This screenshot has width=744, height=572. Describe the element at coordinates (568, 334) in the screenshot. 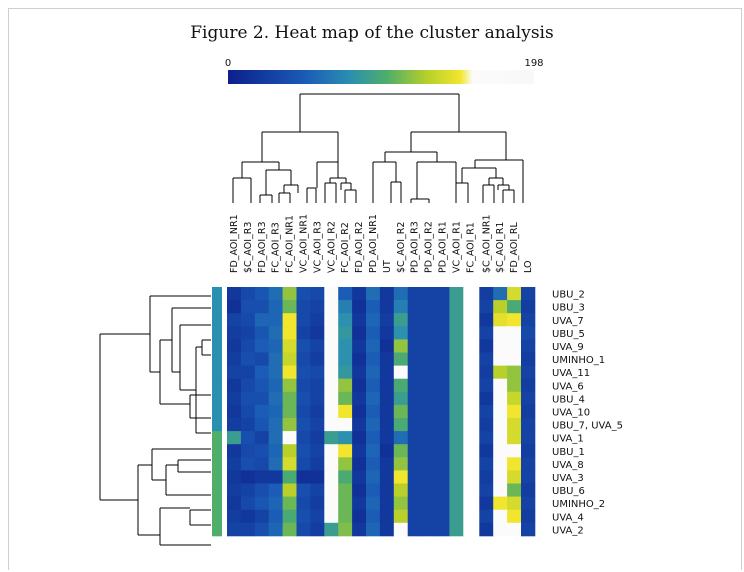

I see `row-label: UBU_5` at that location.